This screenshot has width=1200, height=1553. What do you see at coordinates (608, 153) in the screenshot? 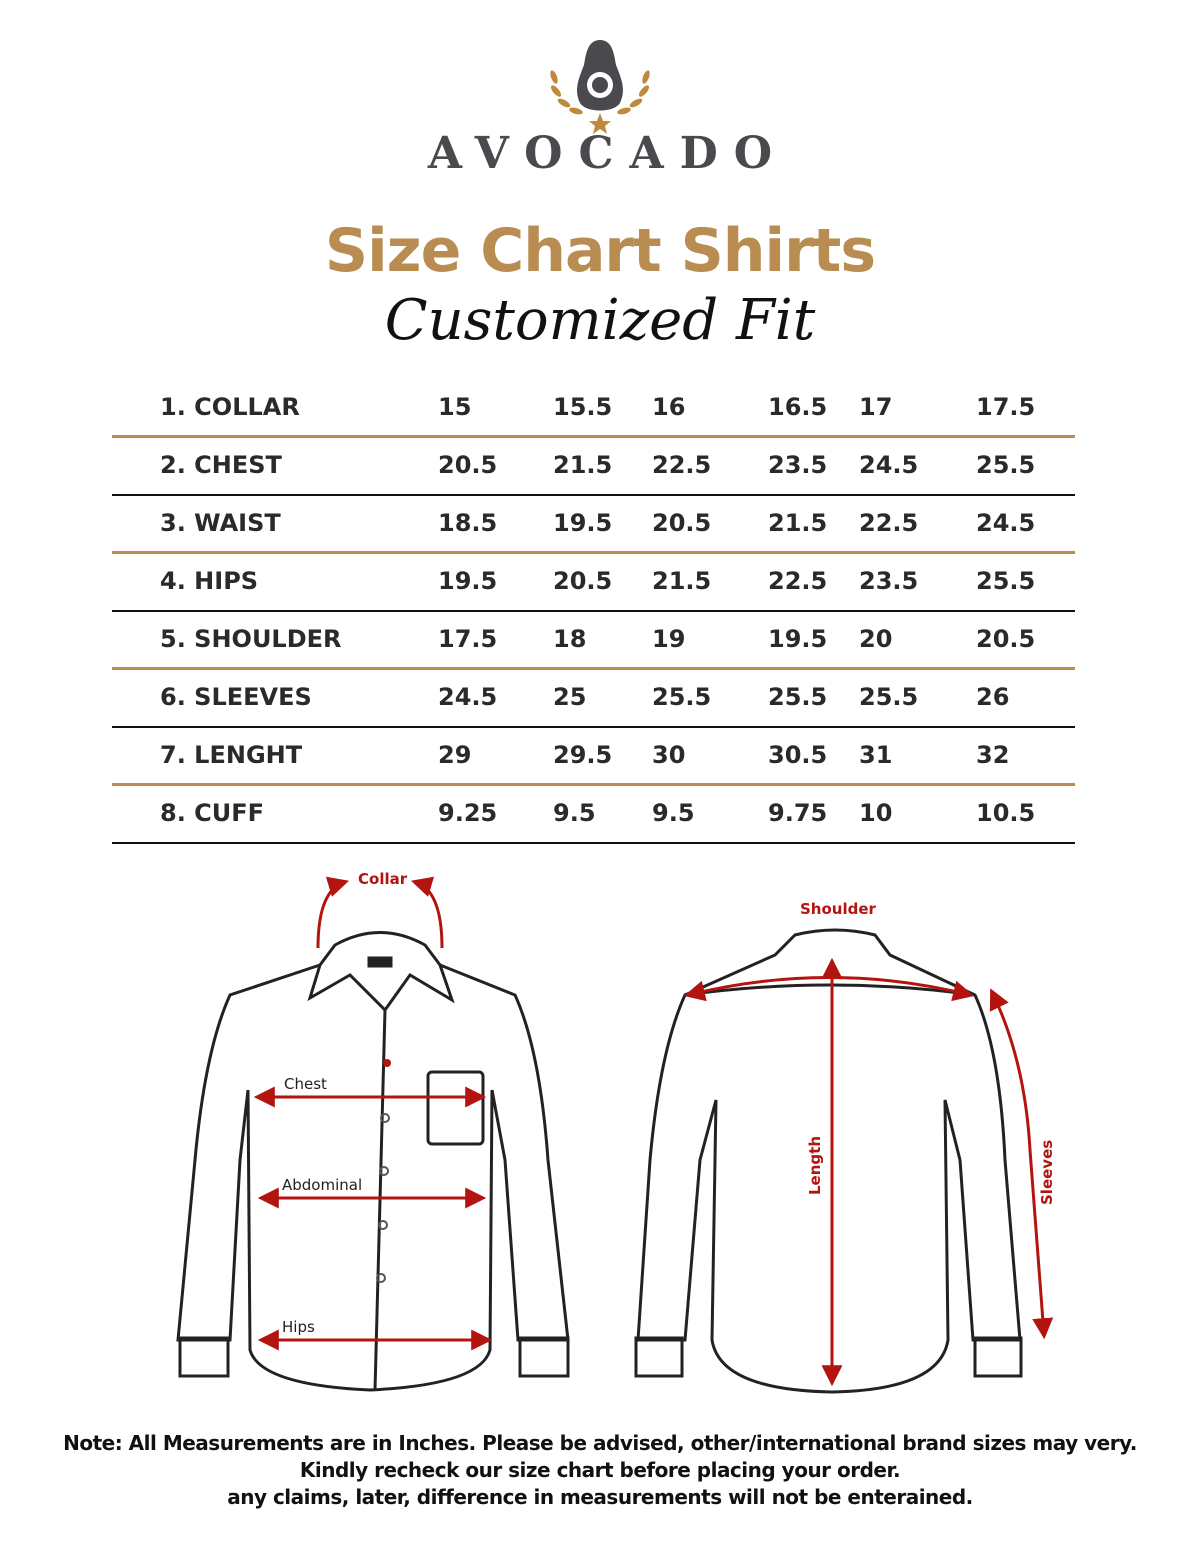
I see `brand-name: AVOCADO` at bounding box center [608, 153].